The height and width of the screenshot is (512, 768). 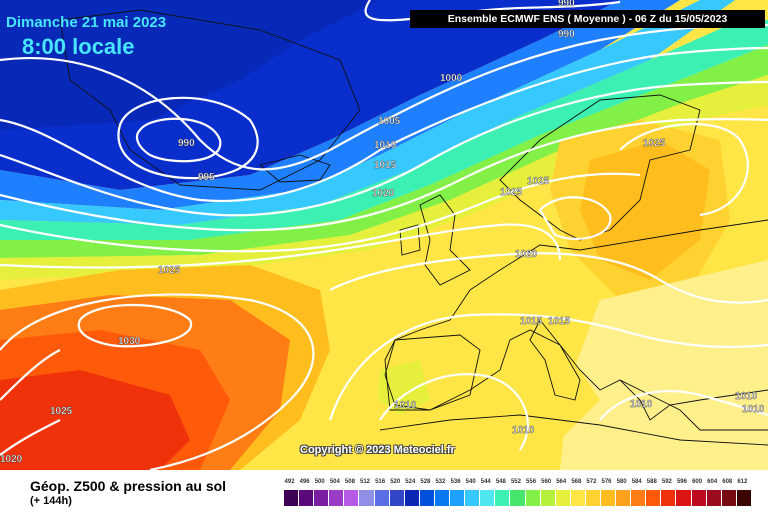 I want to click on forecast-date: Dimanche 21 mai 2023, so click(x=86, y=22).